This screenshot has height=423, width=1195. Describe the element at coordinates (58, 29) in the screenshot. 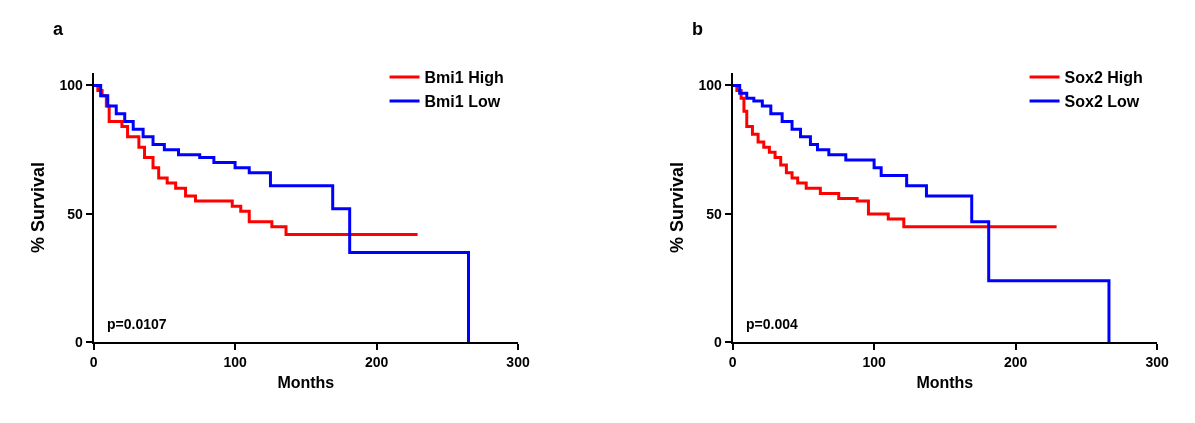

I see `chart-title: a` at that location.